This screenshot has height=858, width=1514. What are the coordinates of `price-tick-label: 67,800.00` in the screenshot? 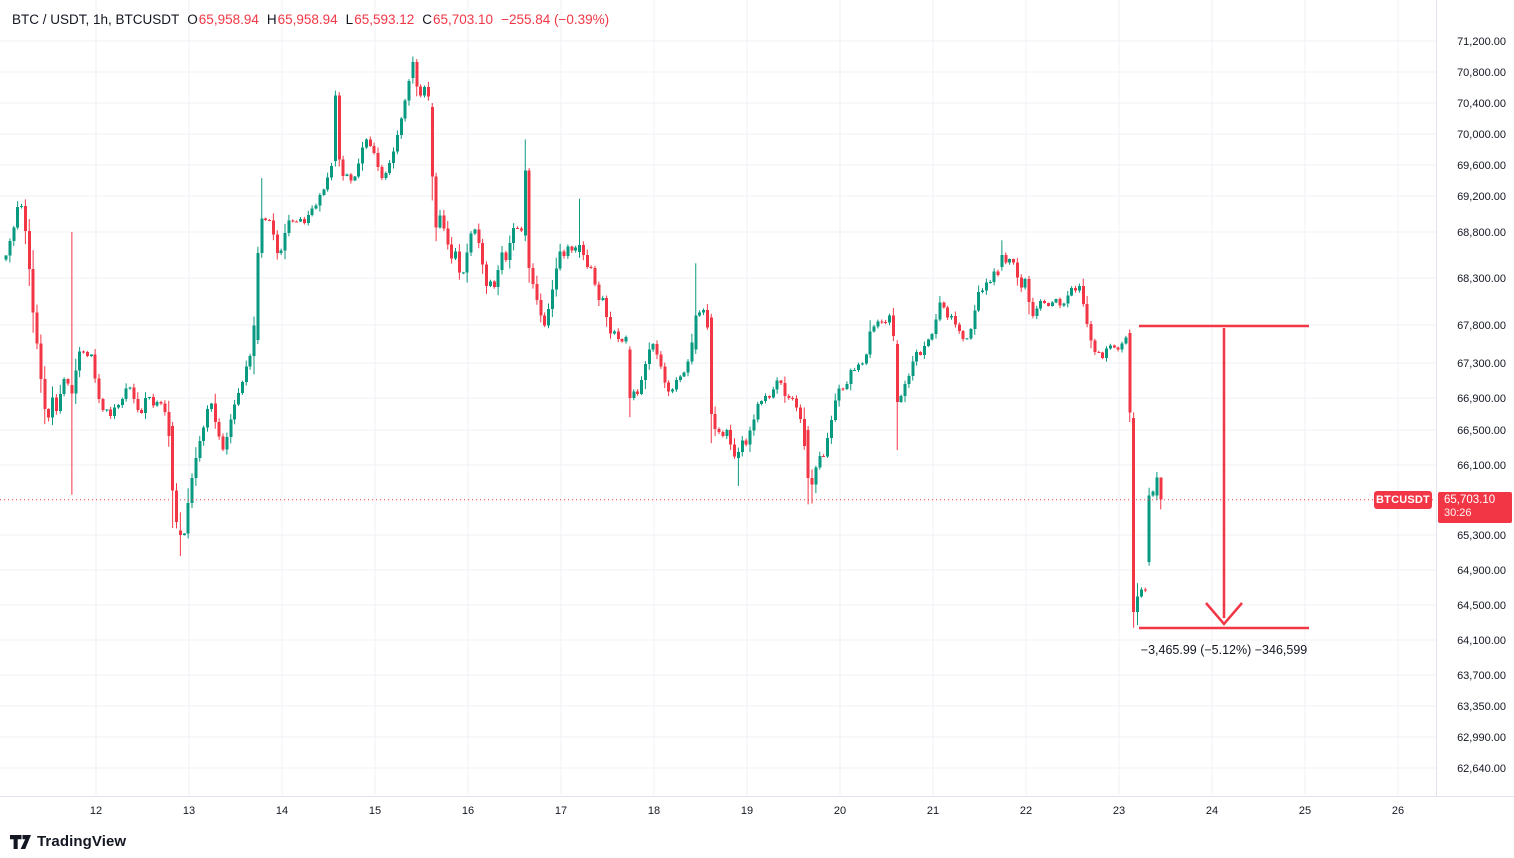 It's located at (1481, 326).